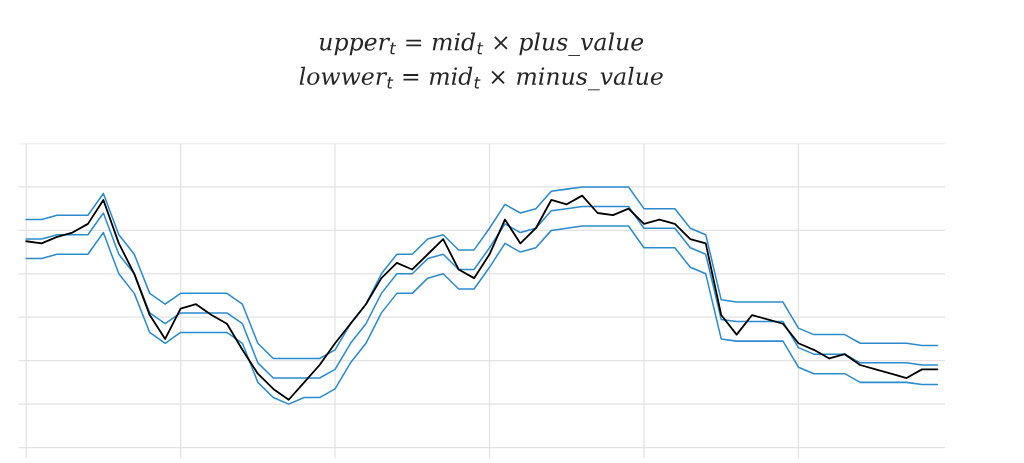 The width and height of the screenshot is (1024, 463). Describe the element at coordinates (481, 61) in the screenshot. I see `chart-title: upper$_{t}$ = mid$_{t}$ × plus_value lowwer$_{t}$ = mid$_{t}$ × minus_value` at that location.